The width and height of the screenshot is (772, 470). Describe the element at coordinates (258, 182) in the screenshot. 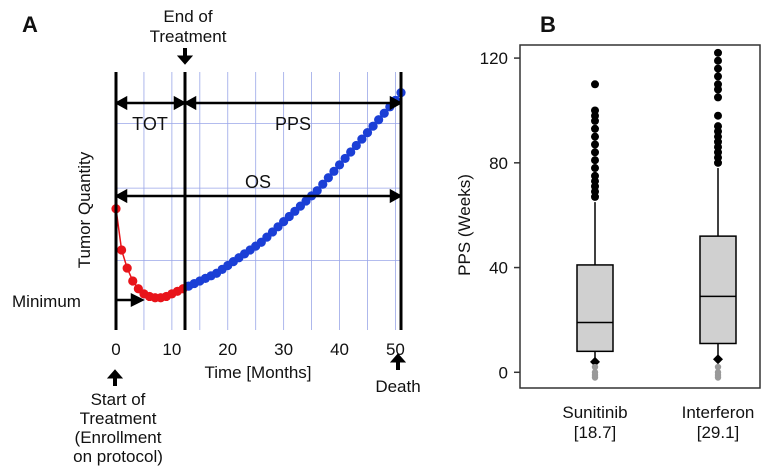

I see `os-label: OS` at that location.